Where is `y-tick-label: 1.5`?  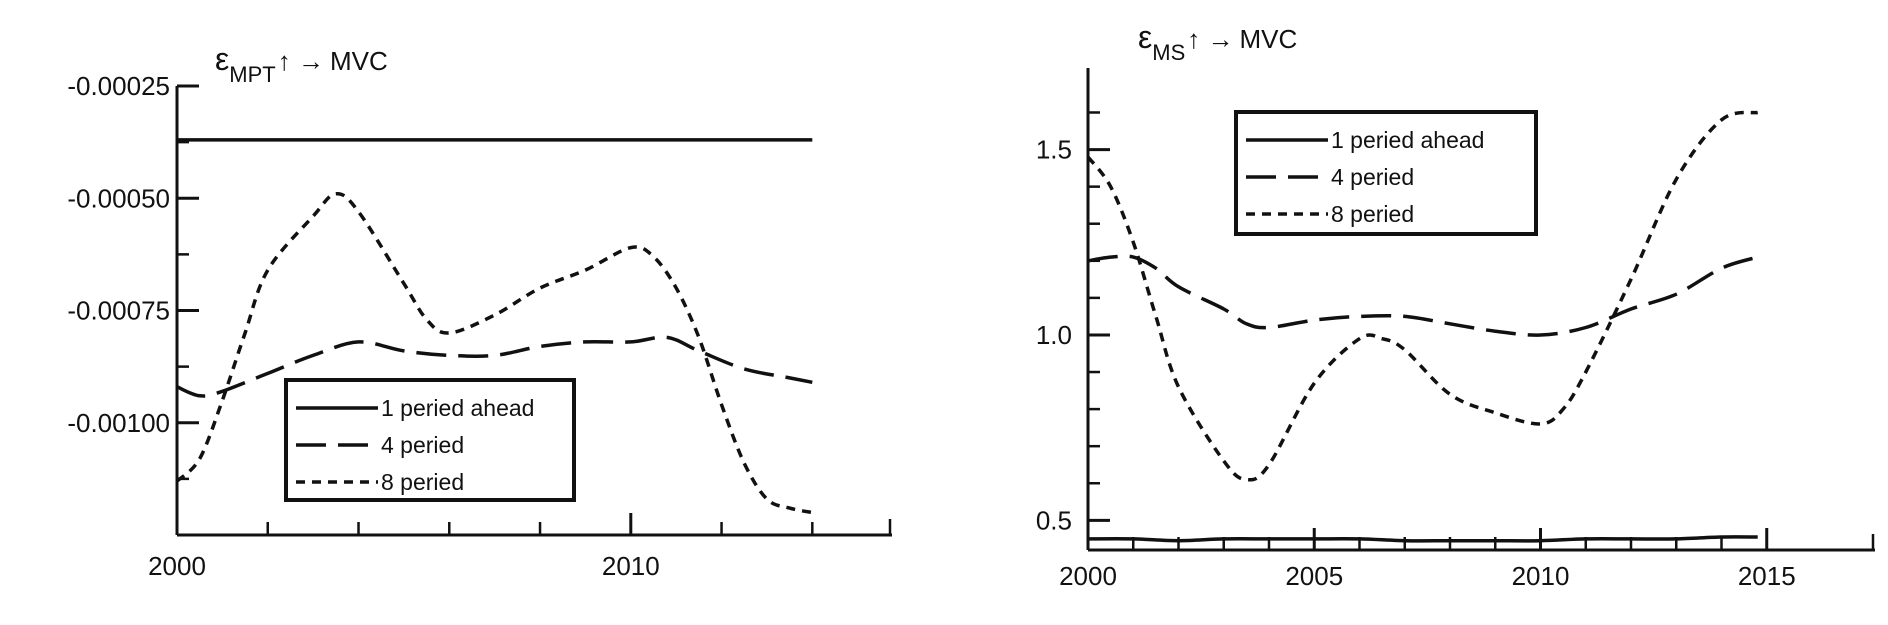
y-tick-label: 1.5 is located at coordinates (1054, 150).